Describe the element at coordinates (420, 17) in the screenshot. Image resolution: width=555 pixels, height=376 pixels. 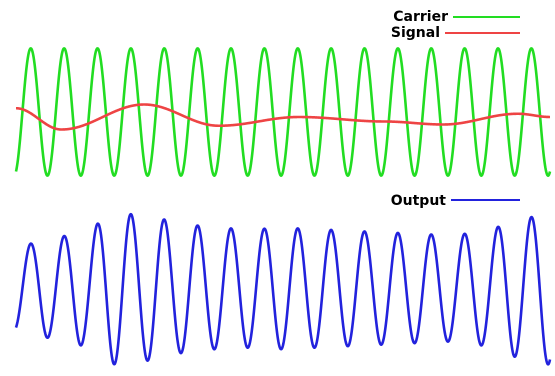
I see `legend-label-carrier: Carrier` at that location.